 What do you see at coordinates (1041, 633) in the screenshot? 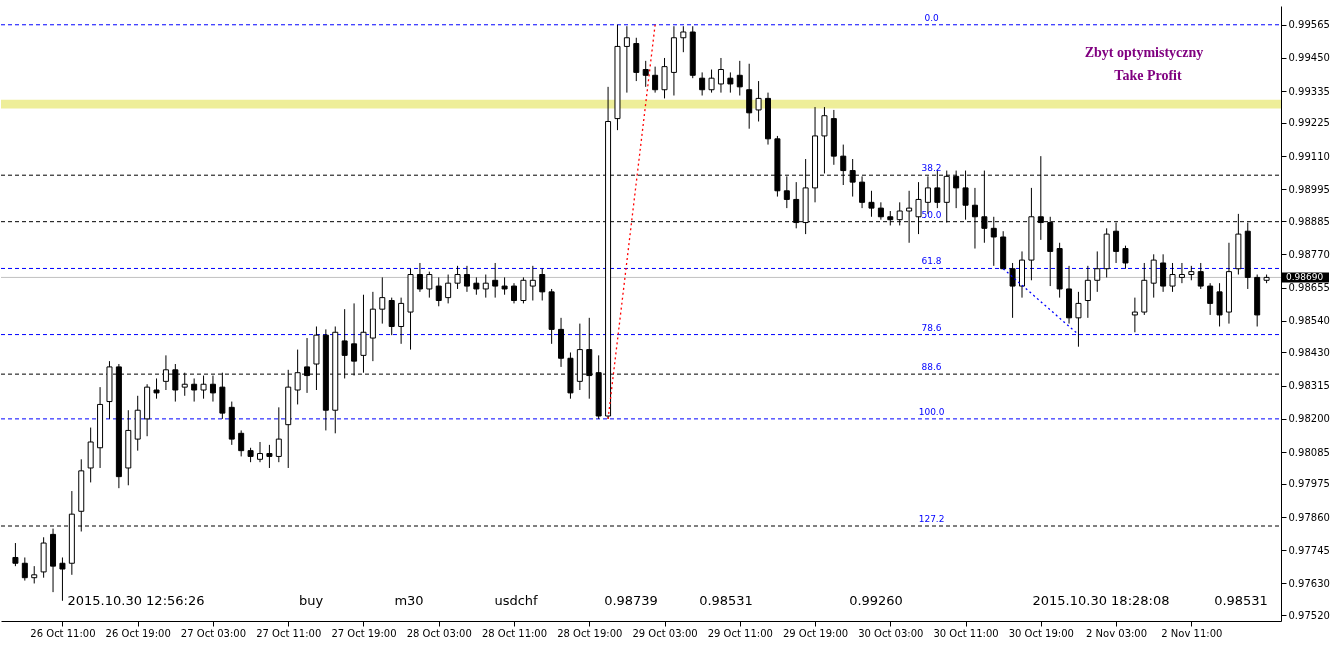
I see `x-tick-label: 30 Oct 19:00` at bounding box center [1041, 633].